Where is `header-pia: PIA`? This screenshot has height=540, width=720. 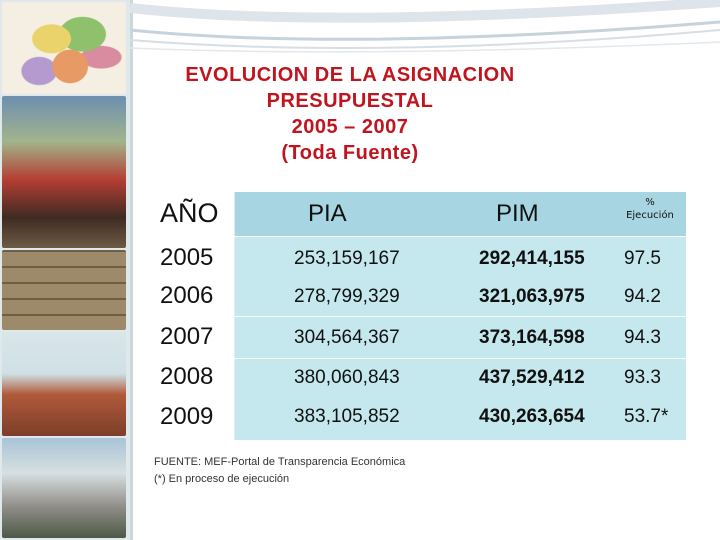
header-pia: PIA is located at coordinates (327, 213).